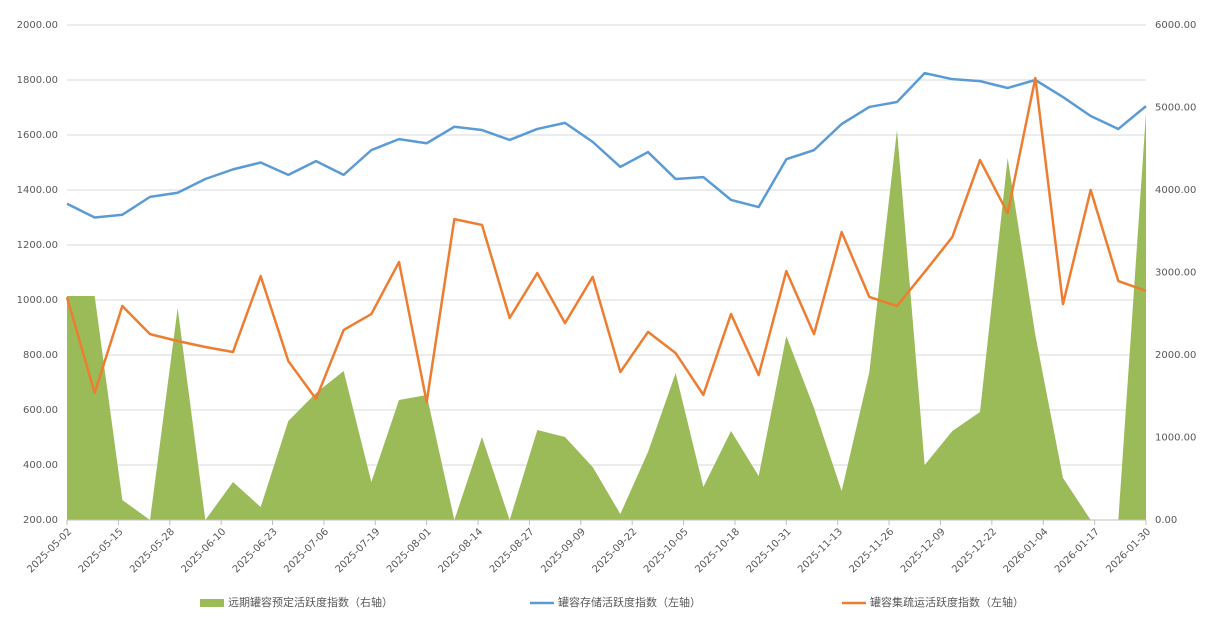 This screenshot has width=1208, height=639. I want to click on x-tick-label: 2025-12-09, so click(923, 550).